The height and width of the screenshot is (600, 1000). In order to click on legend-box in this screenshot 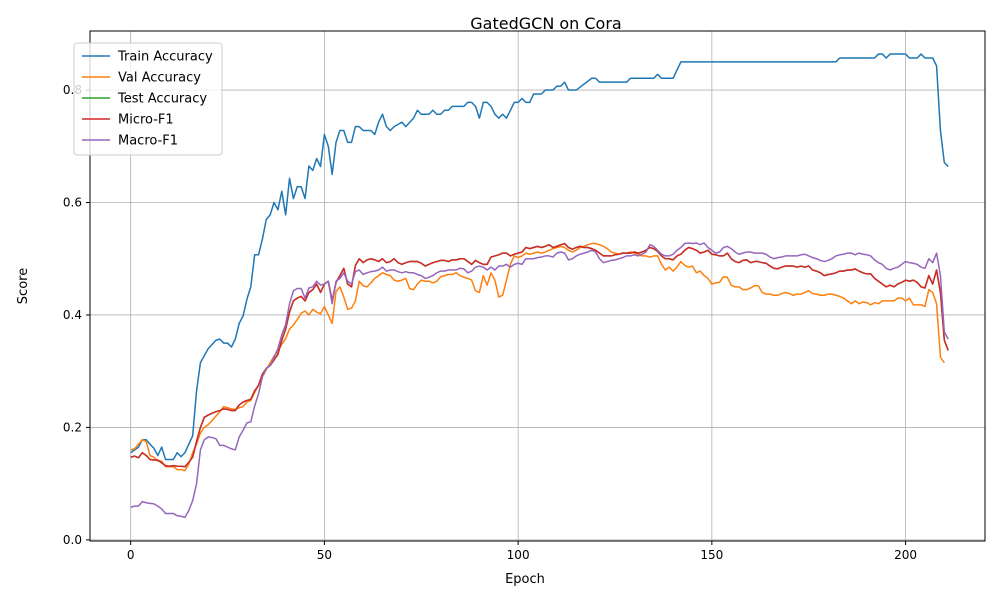, I will do `click(148, 99)`.